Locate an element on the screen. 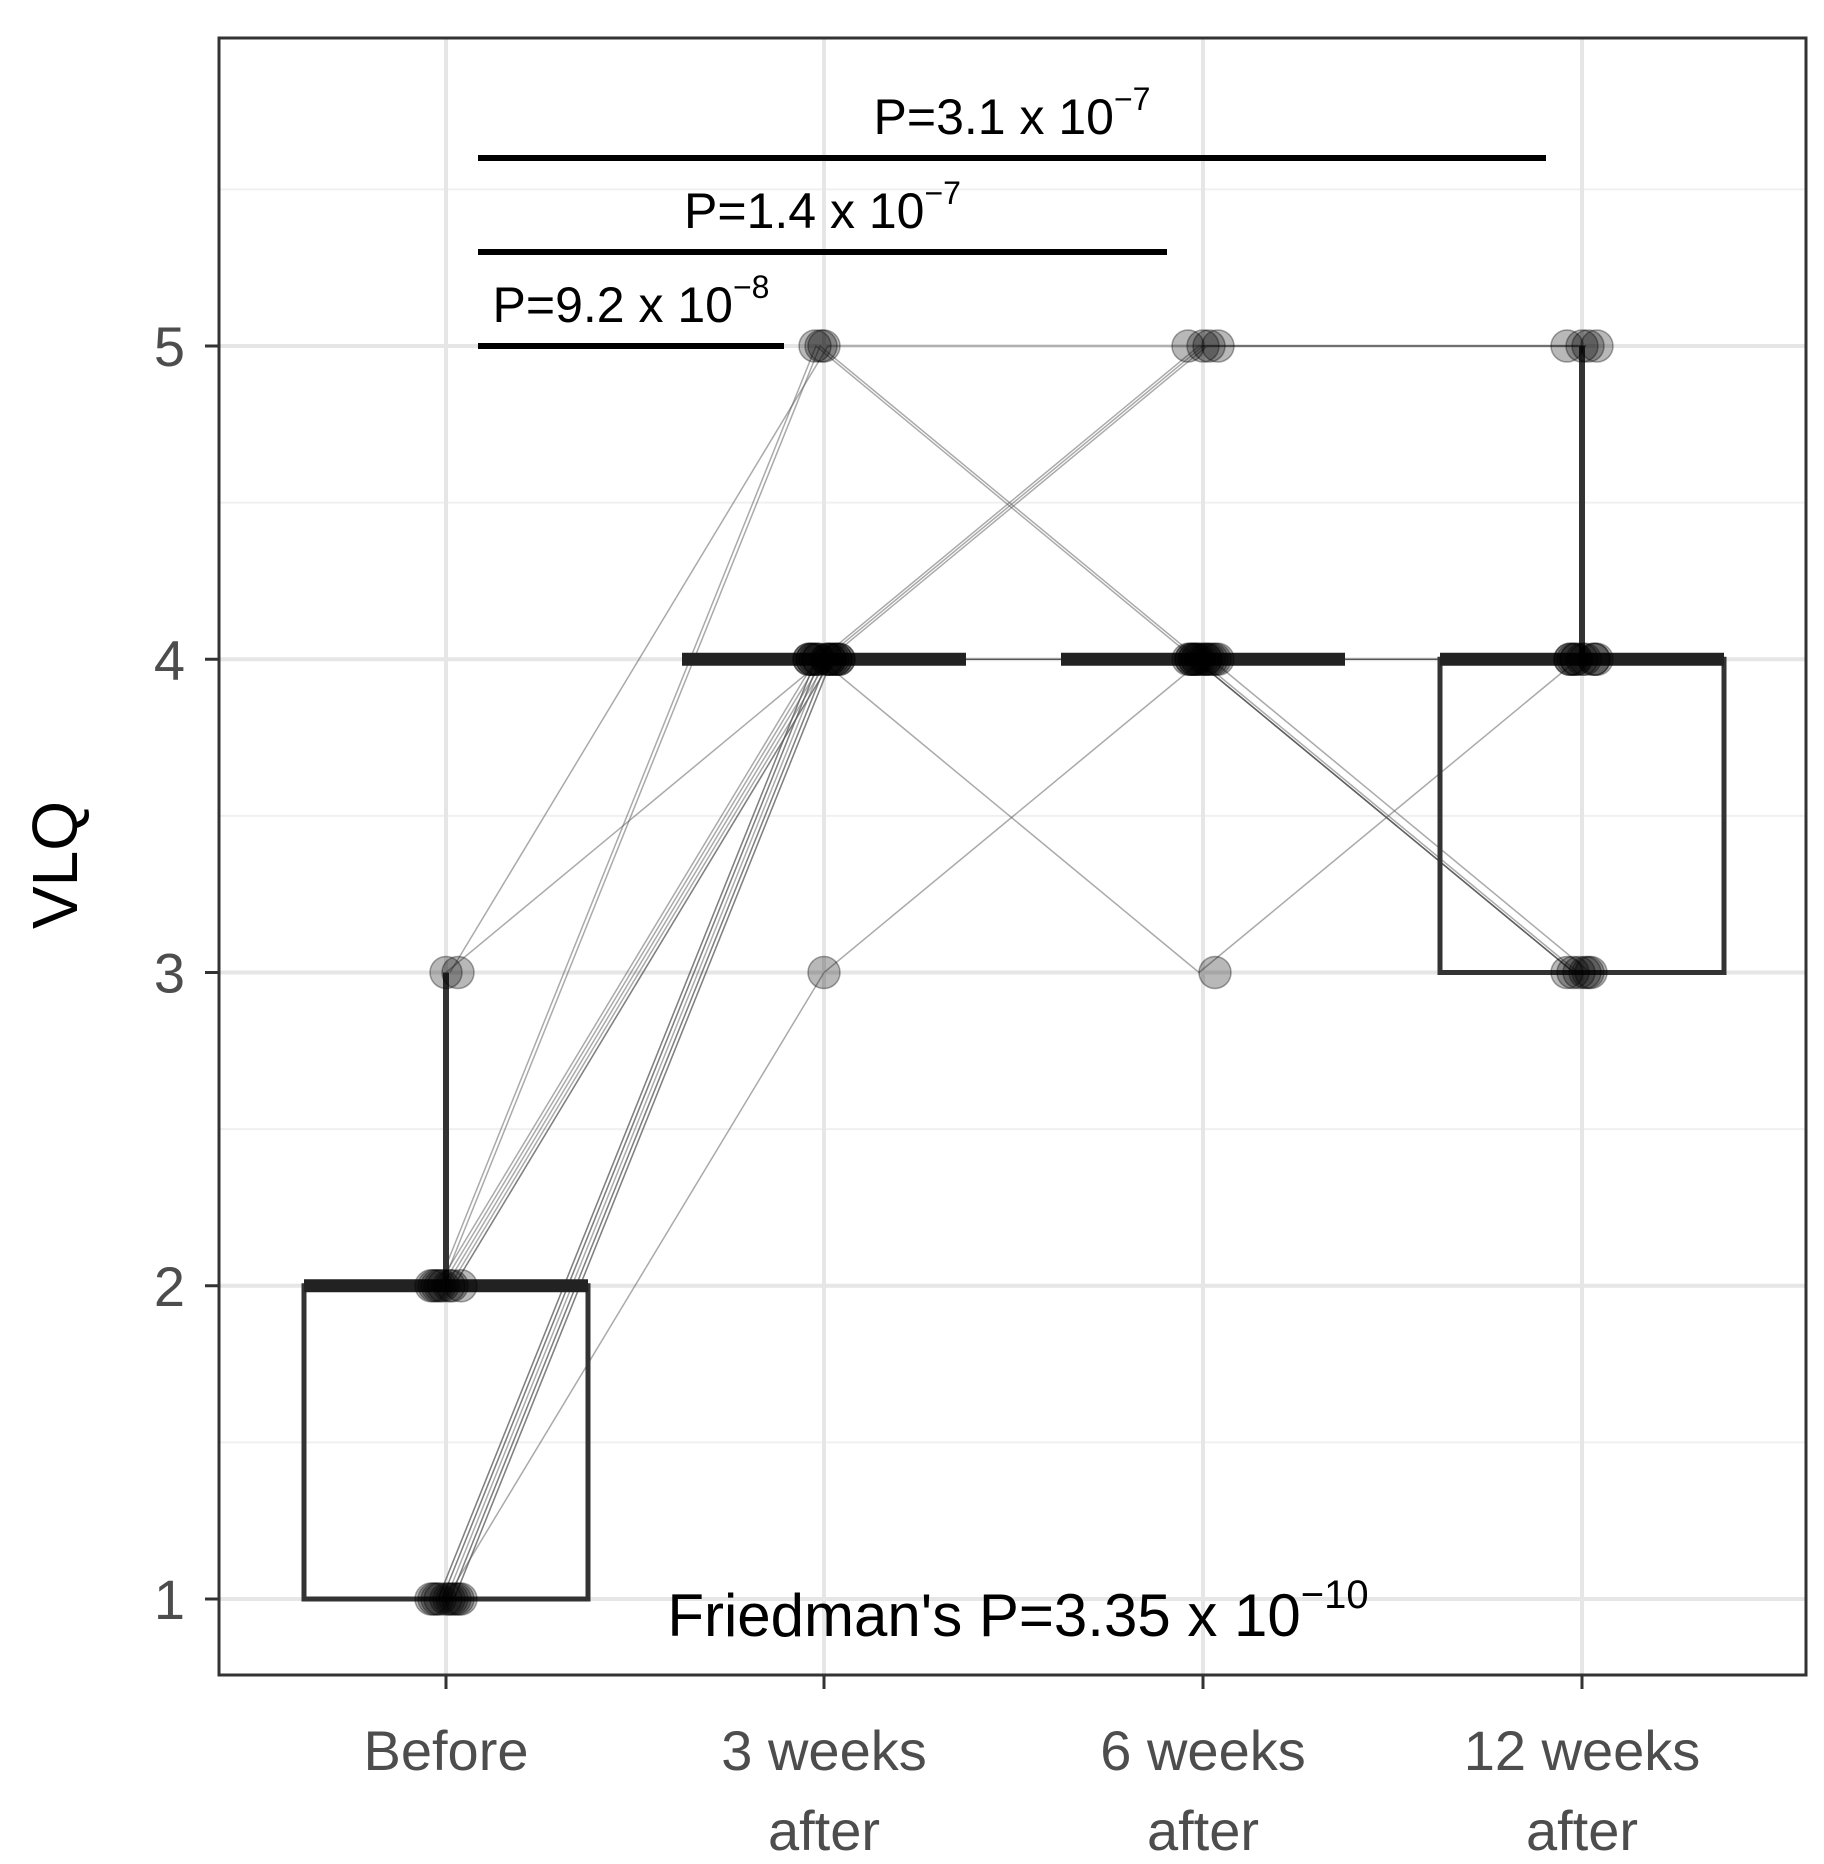 This screenshot has width=1824, height=1864. comparison-label: P=1.4 x 10−7 is located at coordinates (822, 207).